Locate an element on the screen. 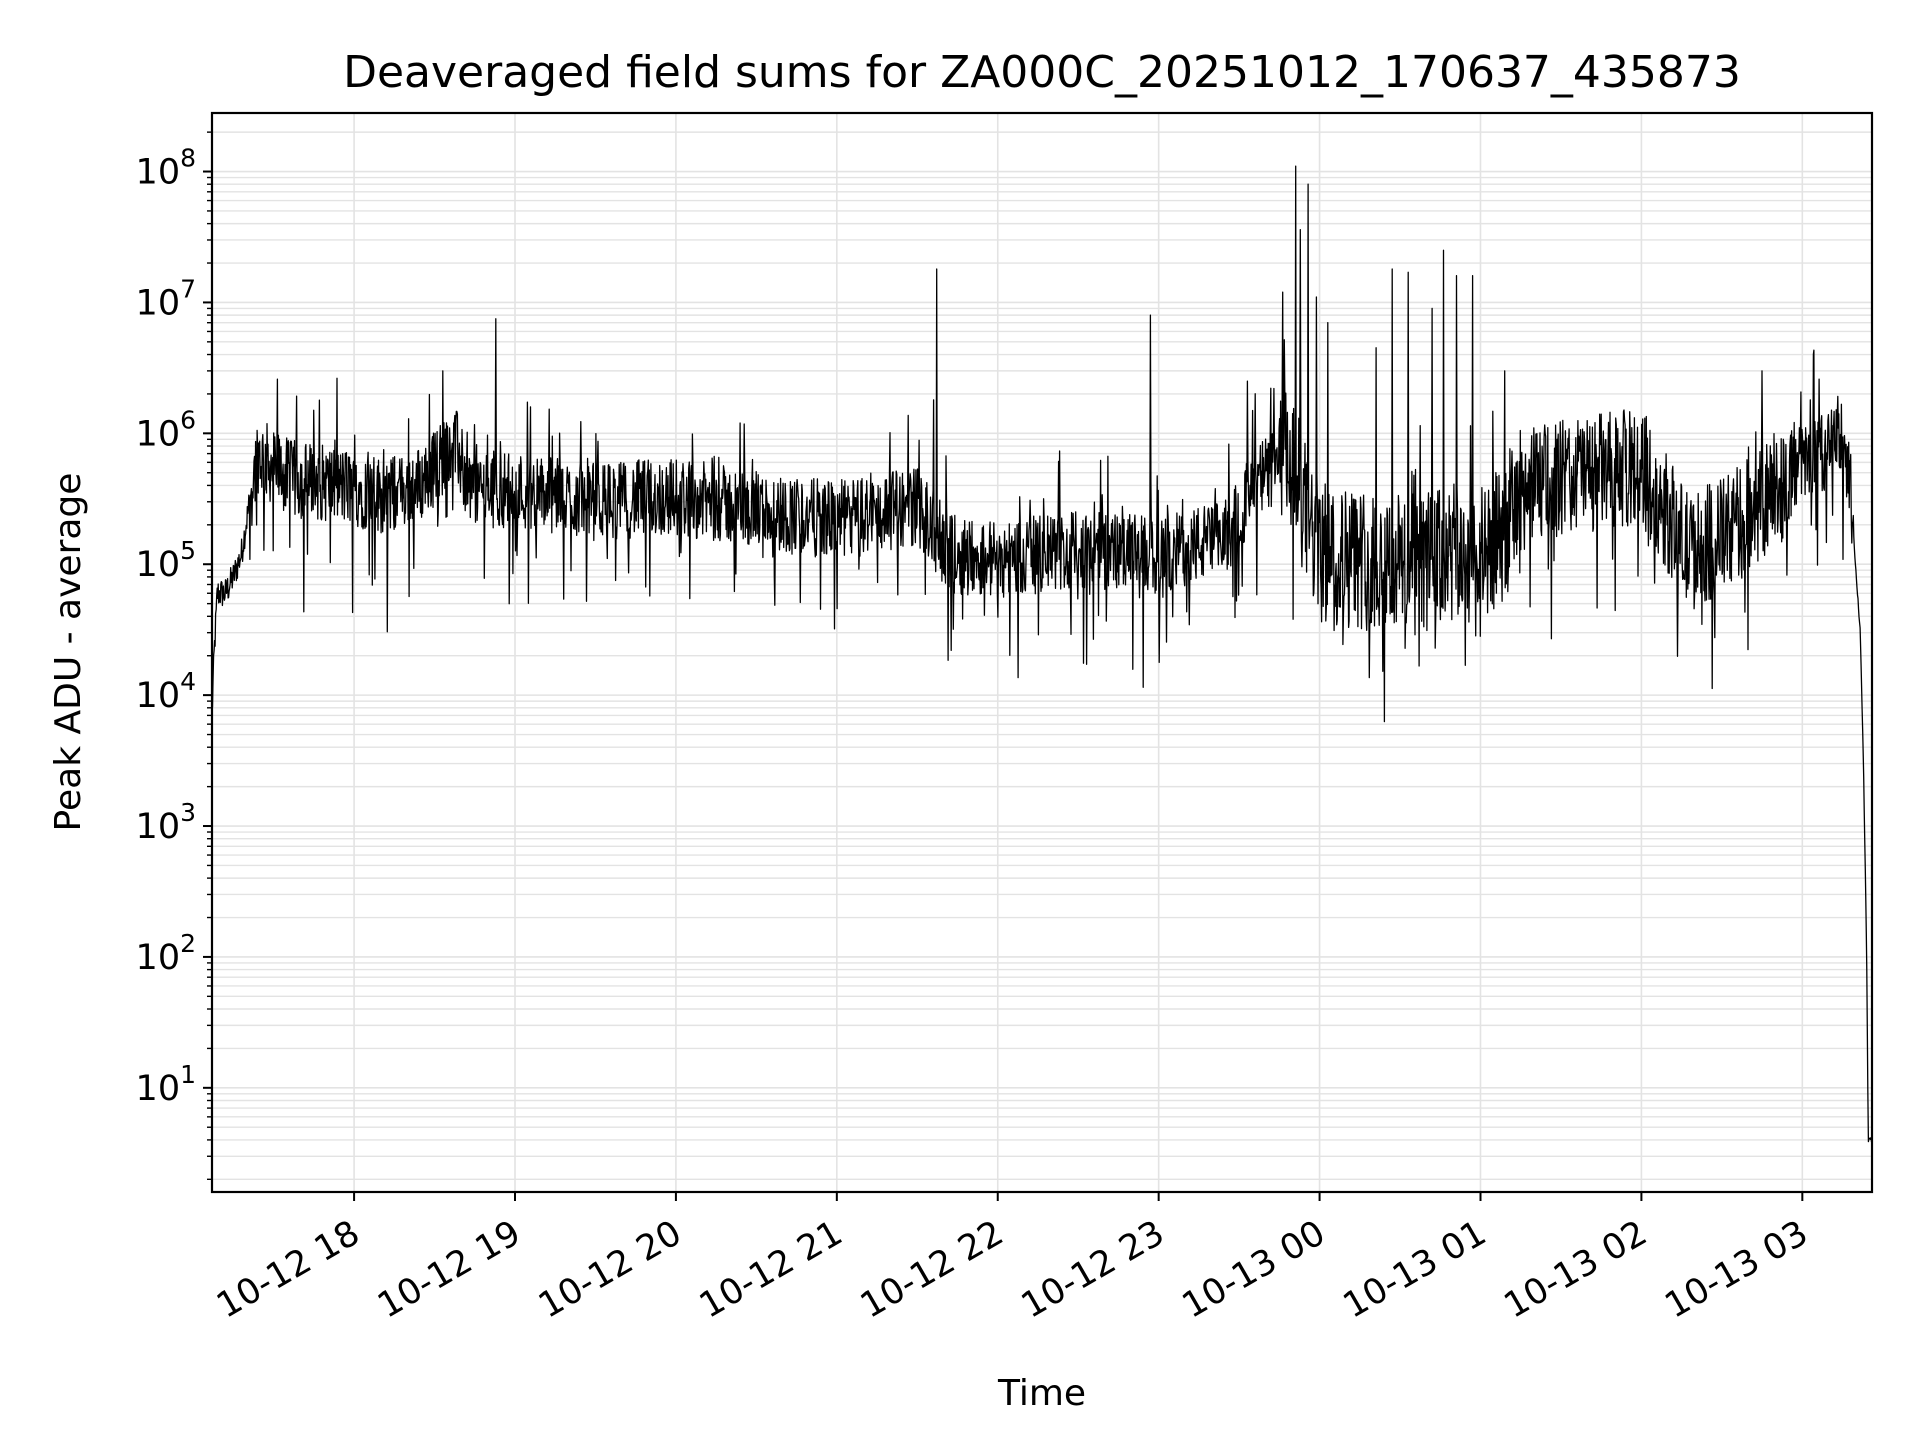  y-tick-label: 10⁸ is located at coordinates (166, 168).